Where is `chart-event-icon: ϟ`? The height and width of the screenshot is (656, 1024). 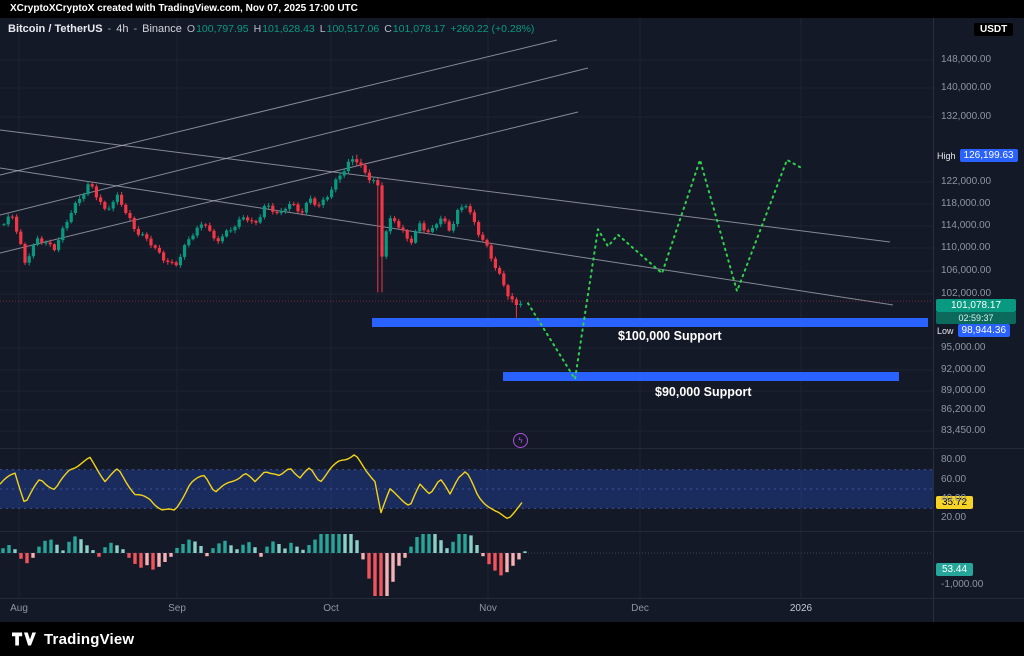 chart-event-icon: ϟ is located at coordinates (520, 440).